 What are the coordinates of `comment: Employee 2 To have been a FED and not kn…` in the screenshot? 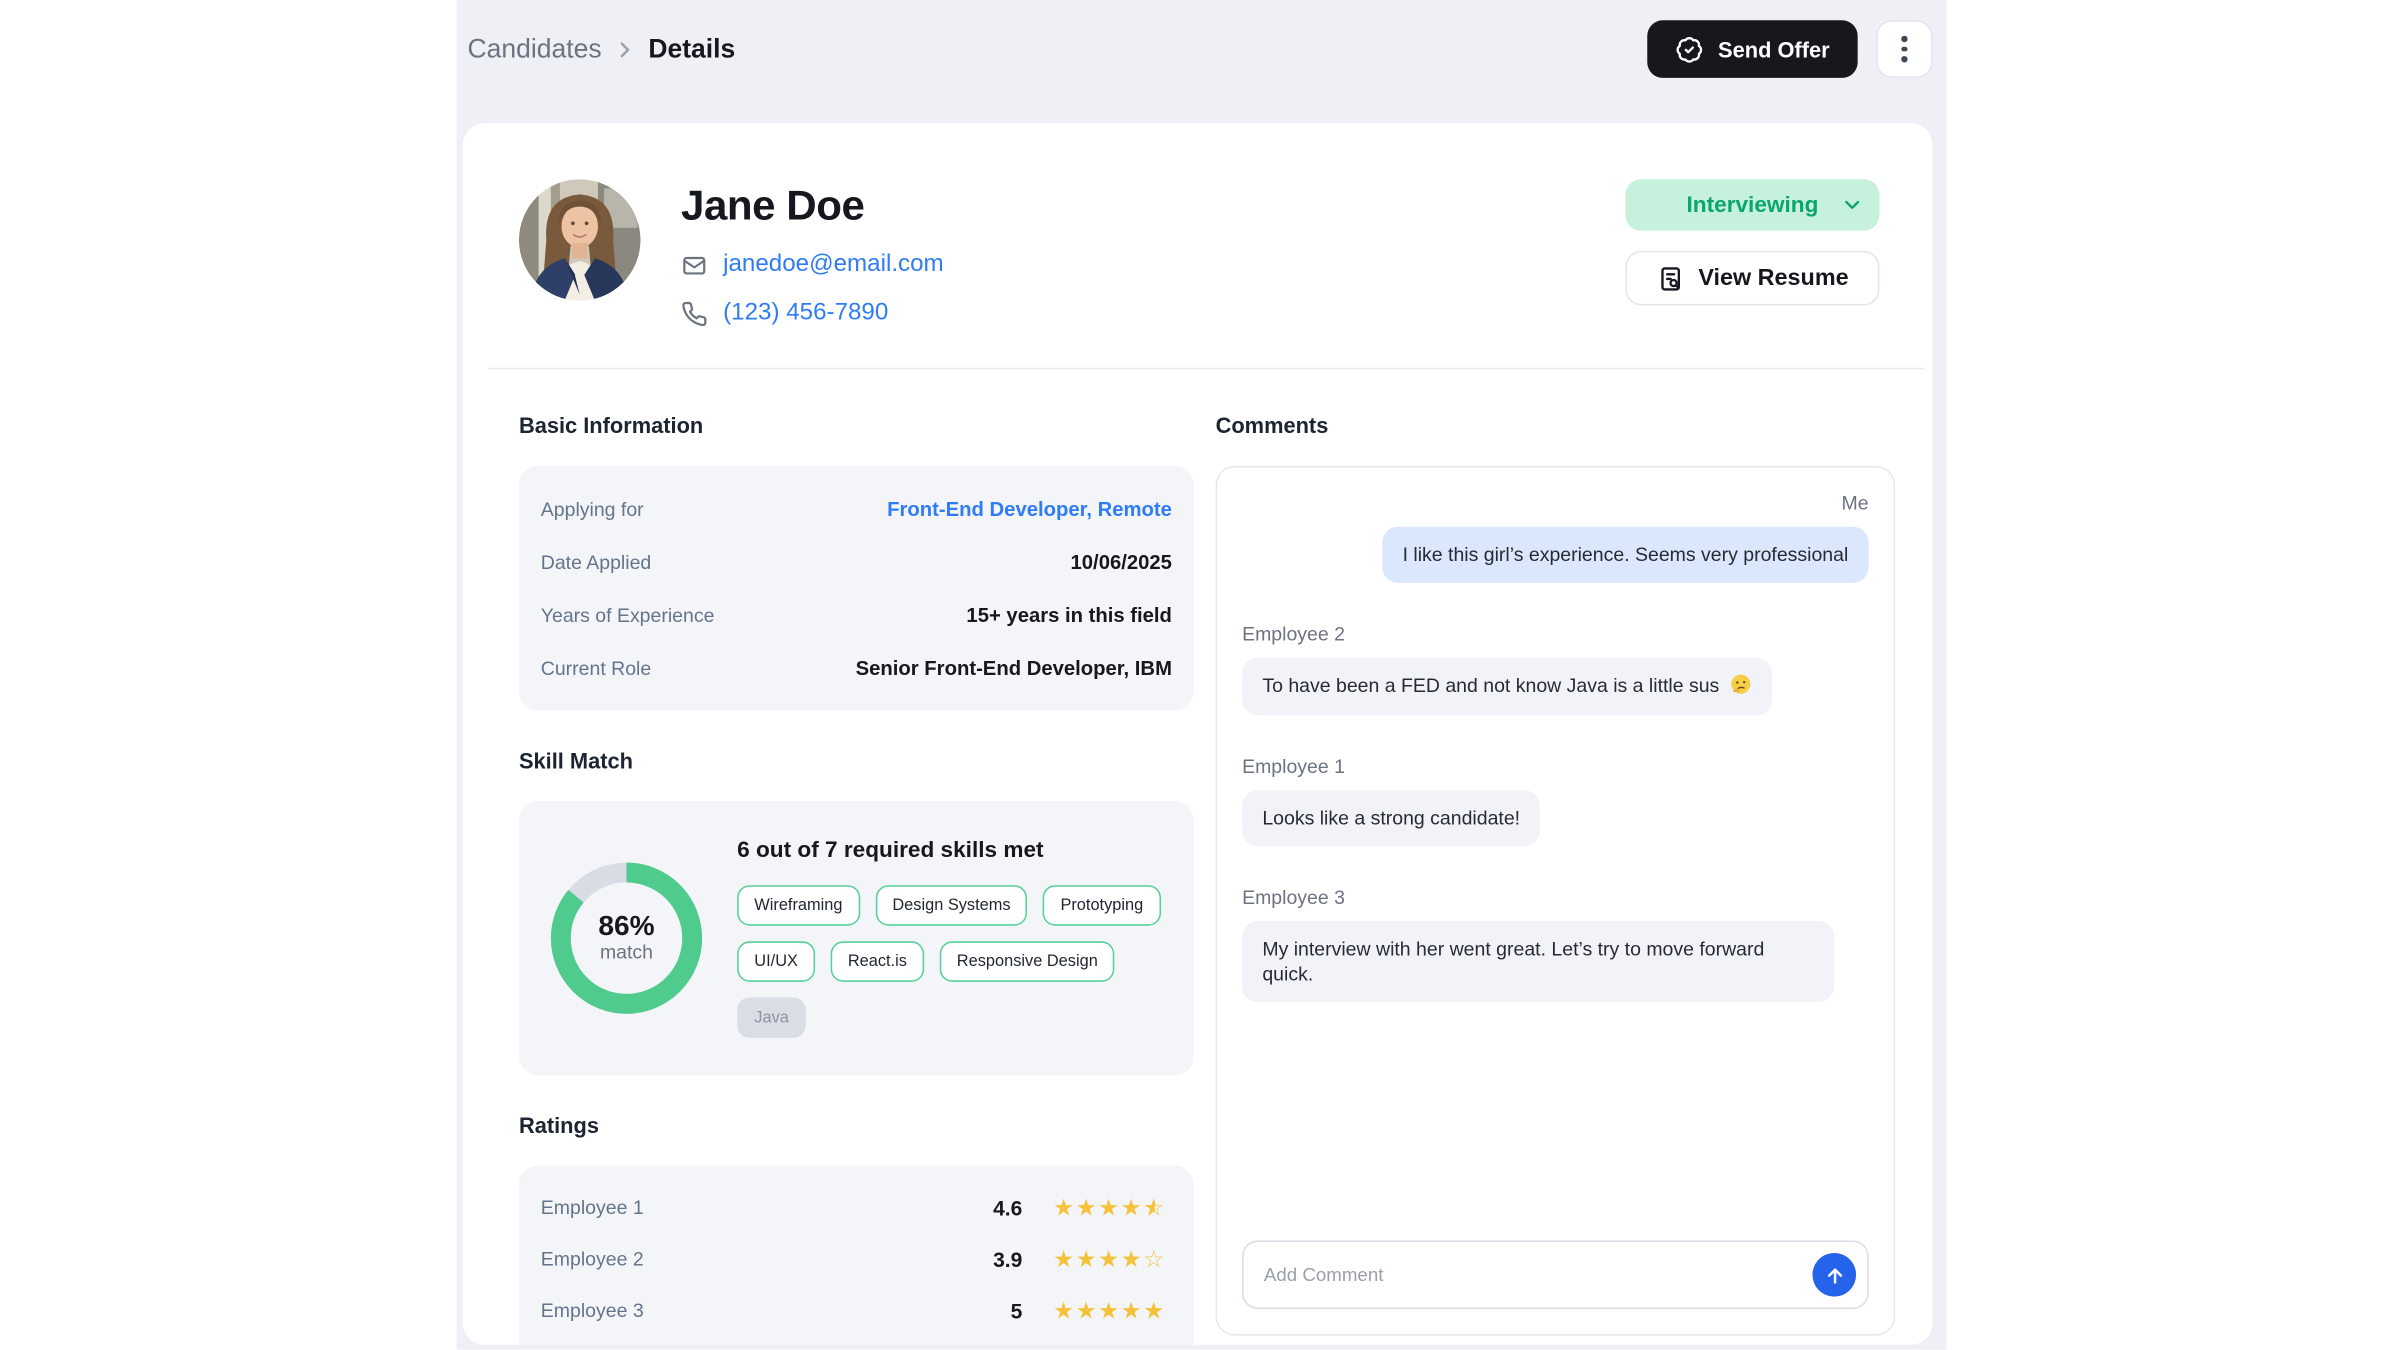 It's located at (1555, 669).